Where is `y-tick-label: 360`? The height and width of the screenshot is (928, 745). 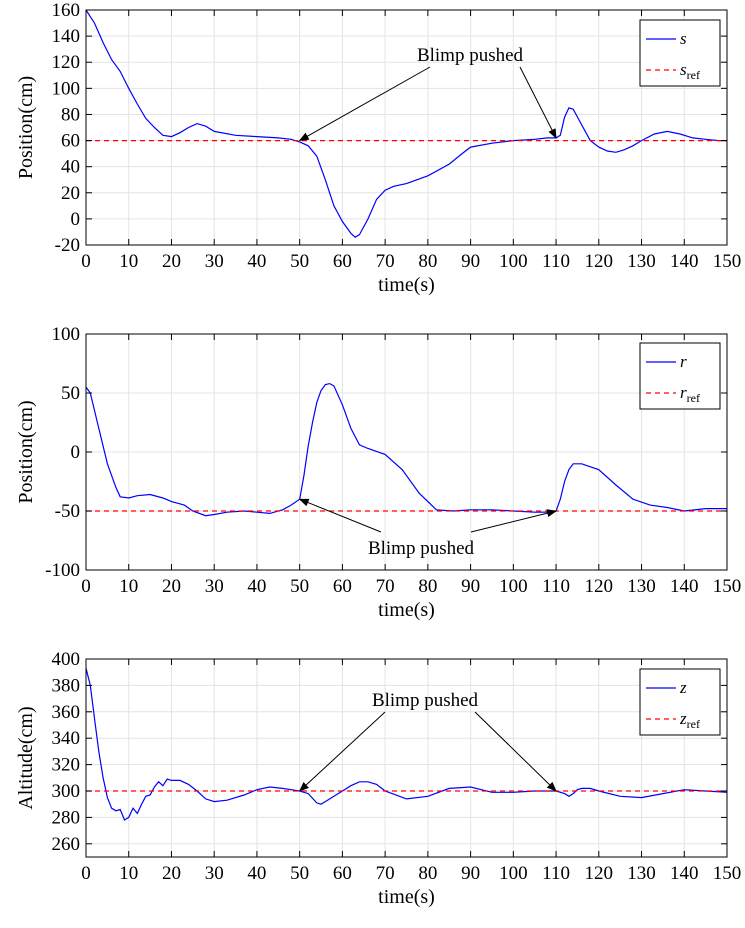 y-tick-label: 360 is located at coordinates (66, 712).